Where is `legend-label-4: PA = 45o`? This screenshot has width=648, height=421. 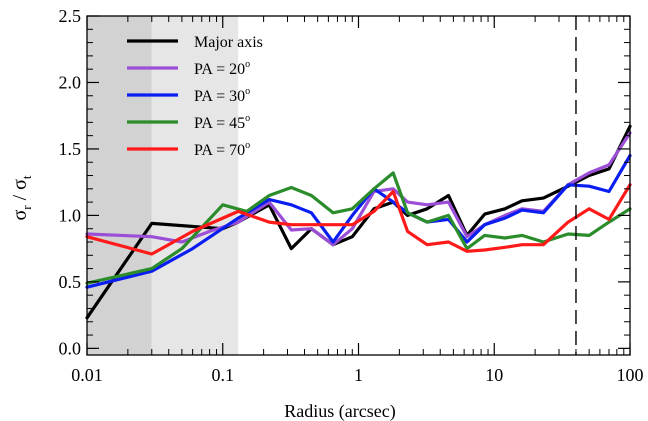 legend-label-4: PA = 45o is located at coordinates (222, 122).